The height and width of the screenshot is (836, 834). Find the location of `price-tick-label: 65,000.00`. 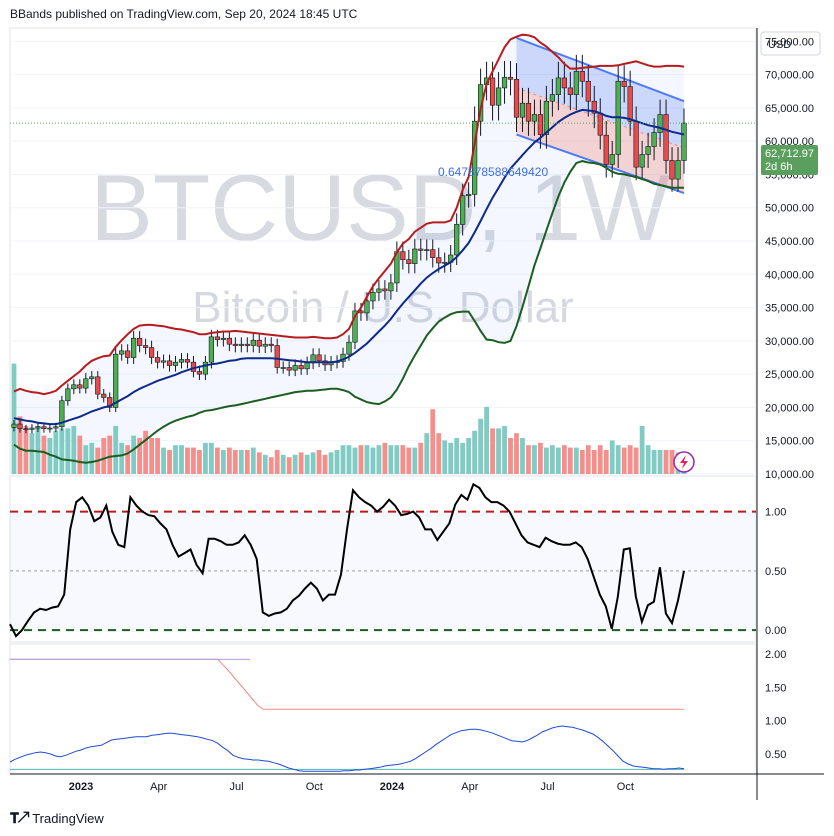

price-tick-label: 65,000.00 is located at coordinates (789, 109).